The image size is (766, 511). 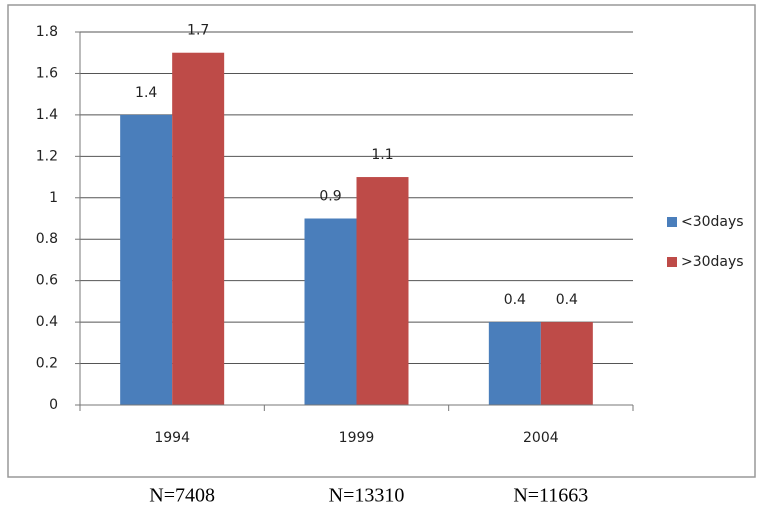 What do you see at coordinates (47, 73) in the screenshot?
I see `y-tick-label: 1.6` at bounding box center [47, 73].